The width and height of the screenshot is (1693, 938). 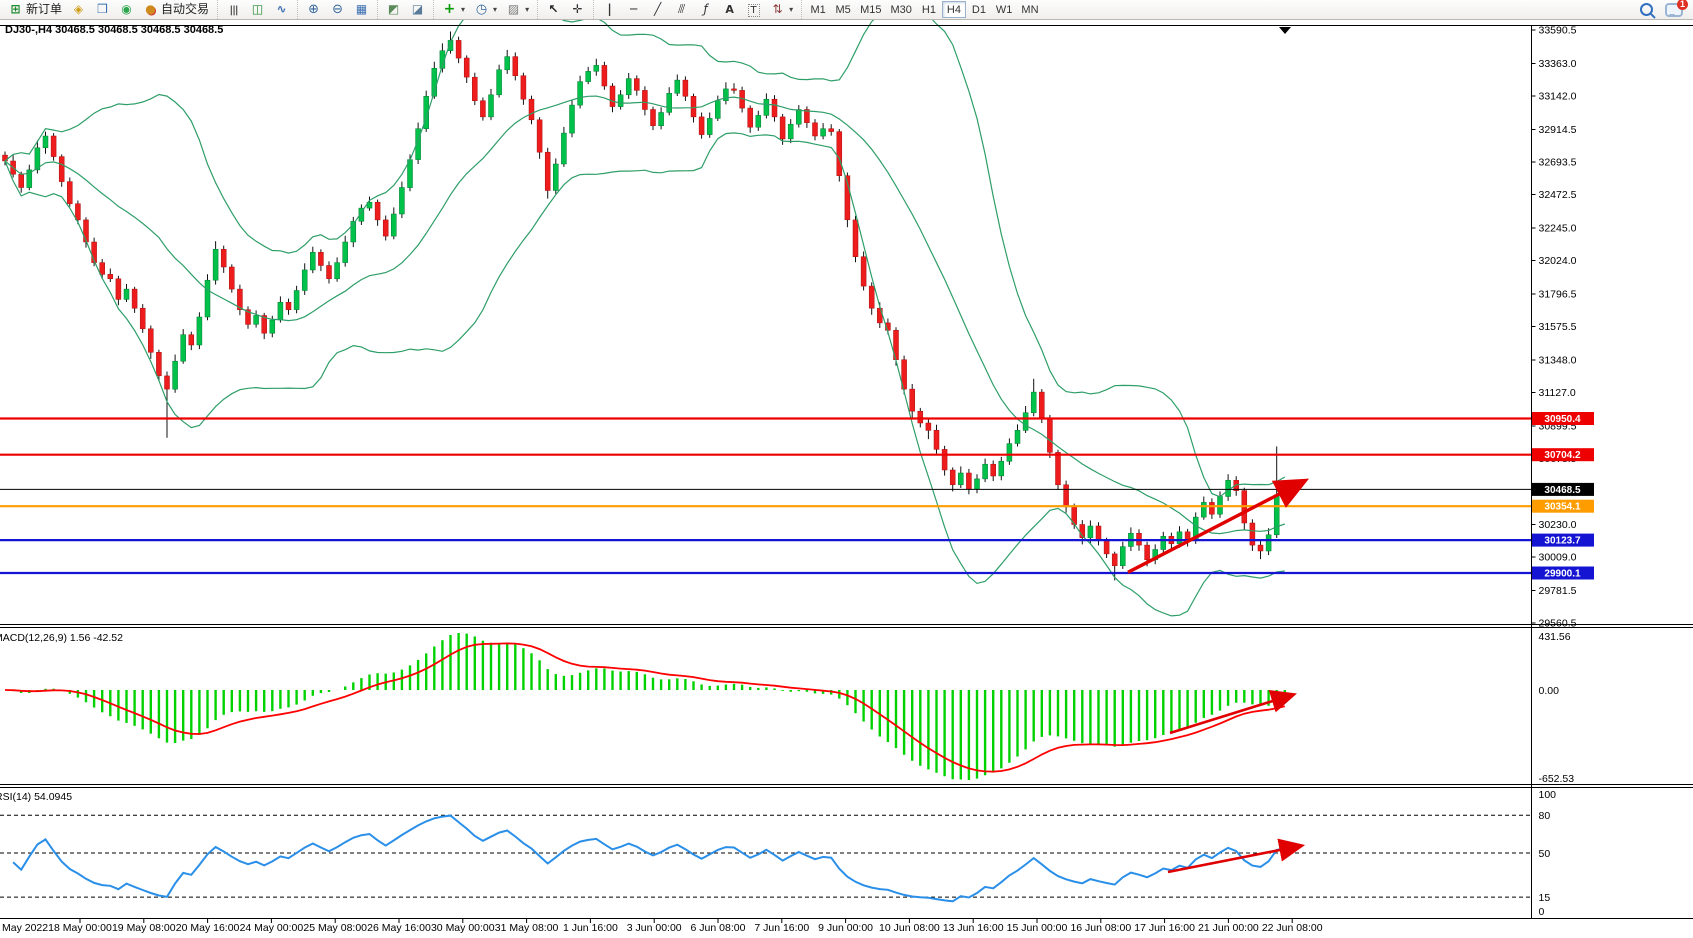 What do you see at coordinates (517, 9) in the screenshot?
I see `templates-button: ▾` at bounding box center [517, 9].